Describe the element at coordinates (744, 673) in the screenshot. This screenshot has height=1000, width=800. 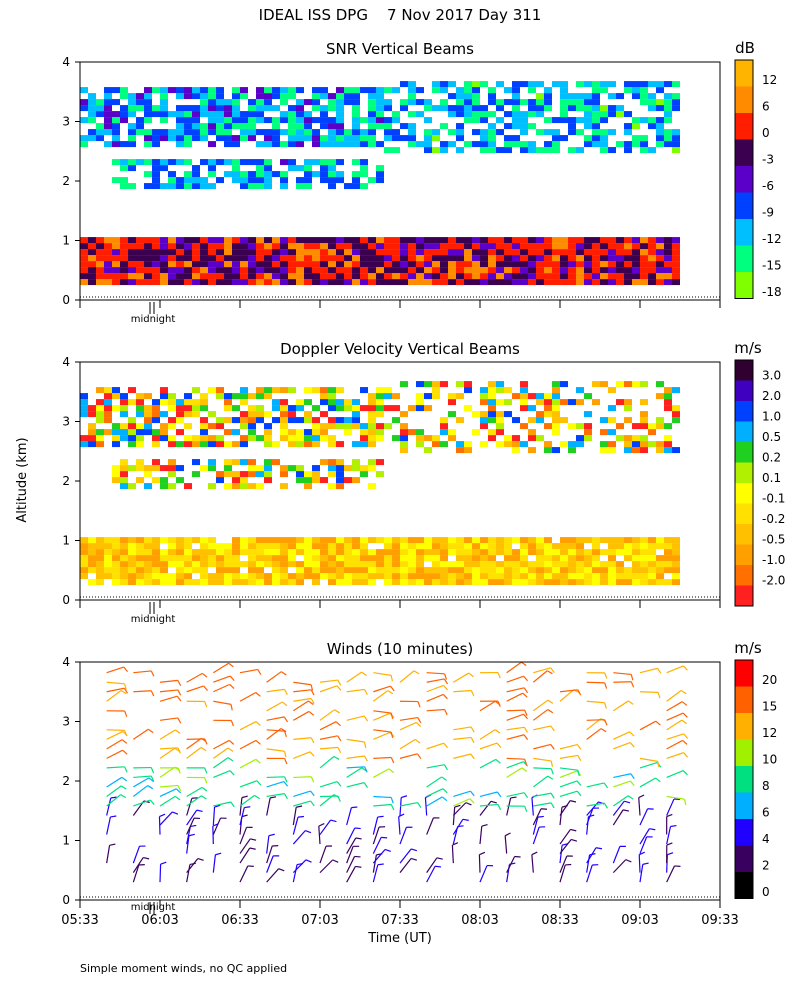
I see `colorbar-cell` at that location.